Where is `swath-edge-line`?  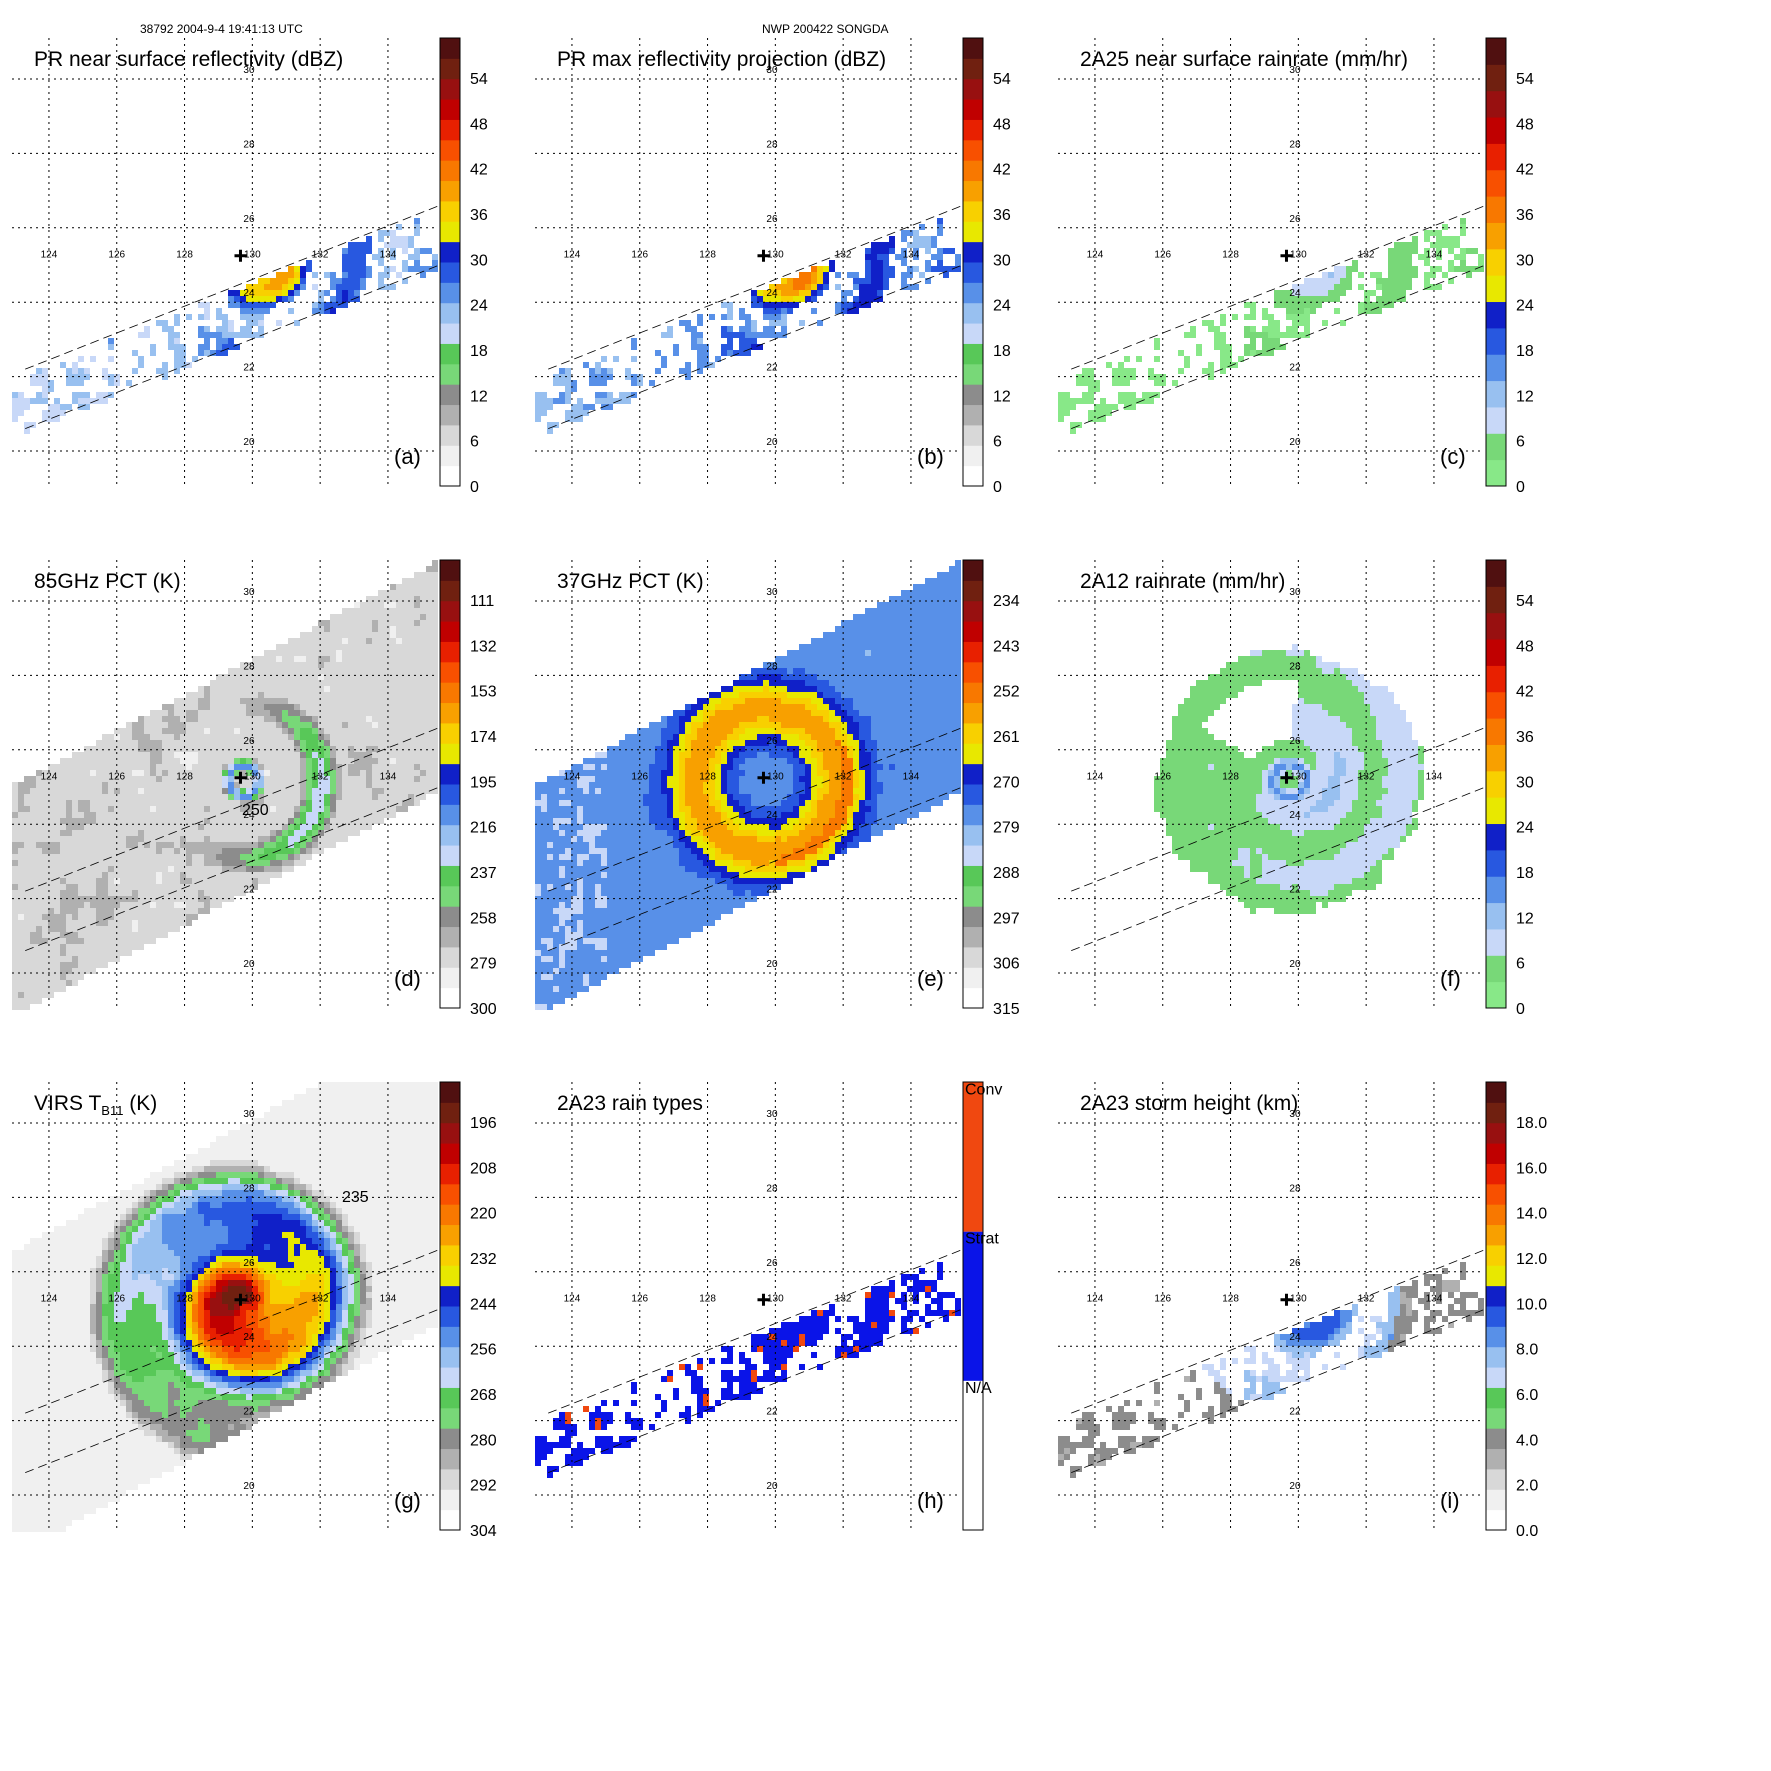
swath-edge-line is located at coordinates (235, 286).